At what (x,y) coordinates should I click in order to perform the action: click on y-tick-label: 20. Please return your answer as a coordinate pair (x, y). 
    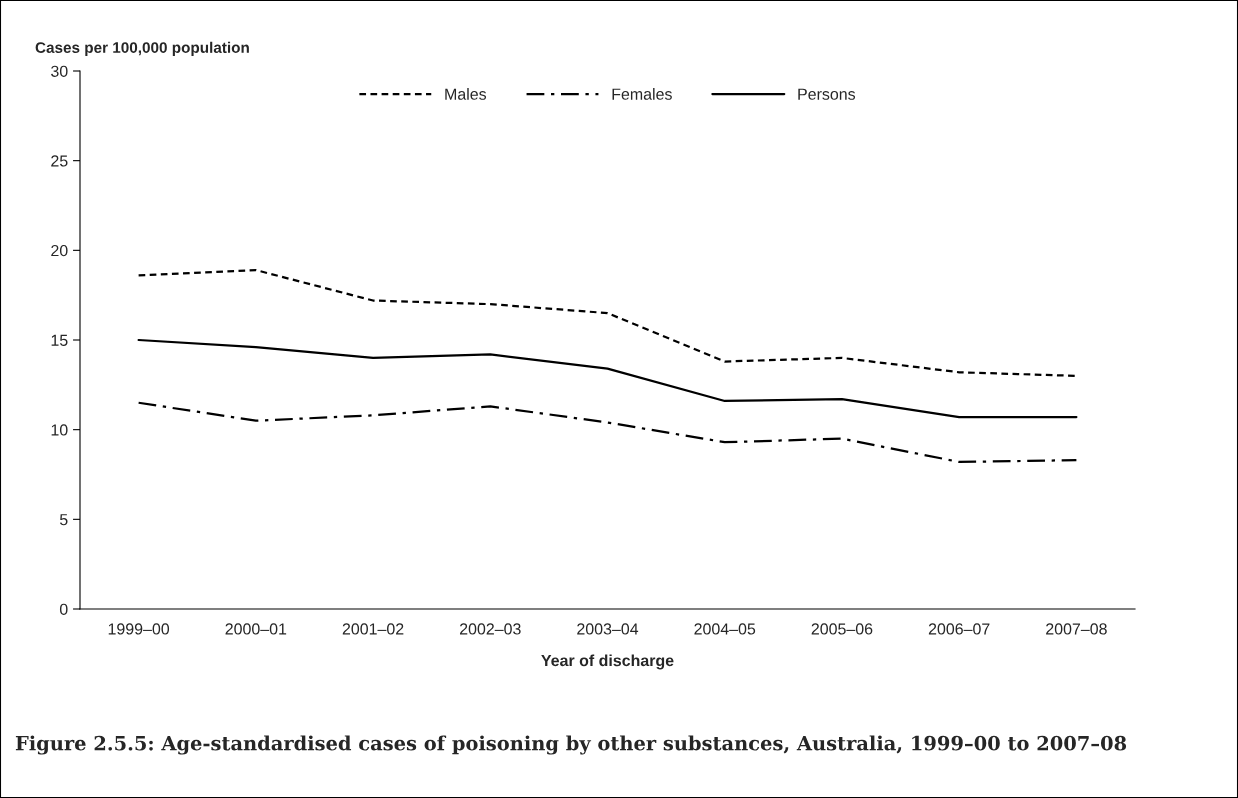
    Looking at the image, I should click on (59, 250).